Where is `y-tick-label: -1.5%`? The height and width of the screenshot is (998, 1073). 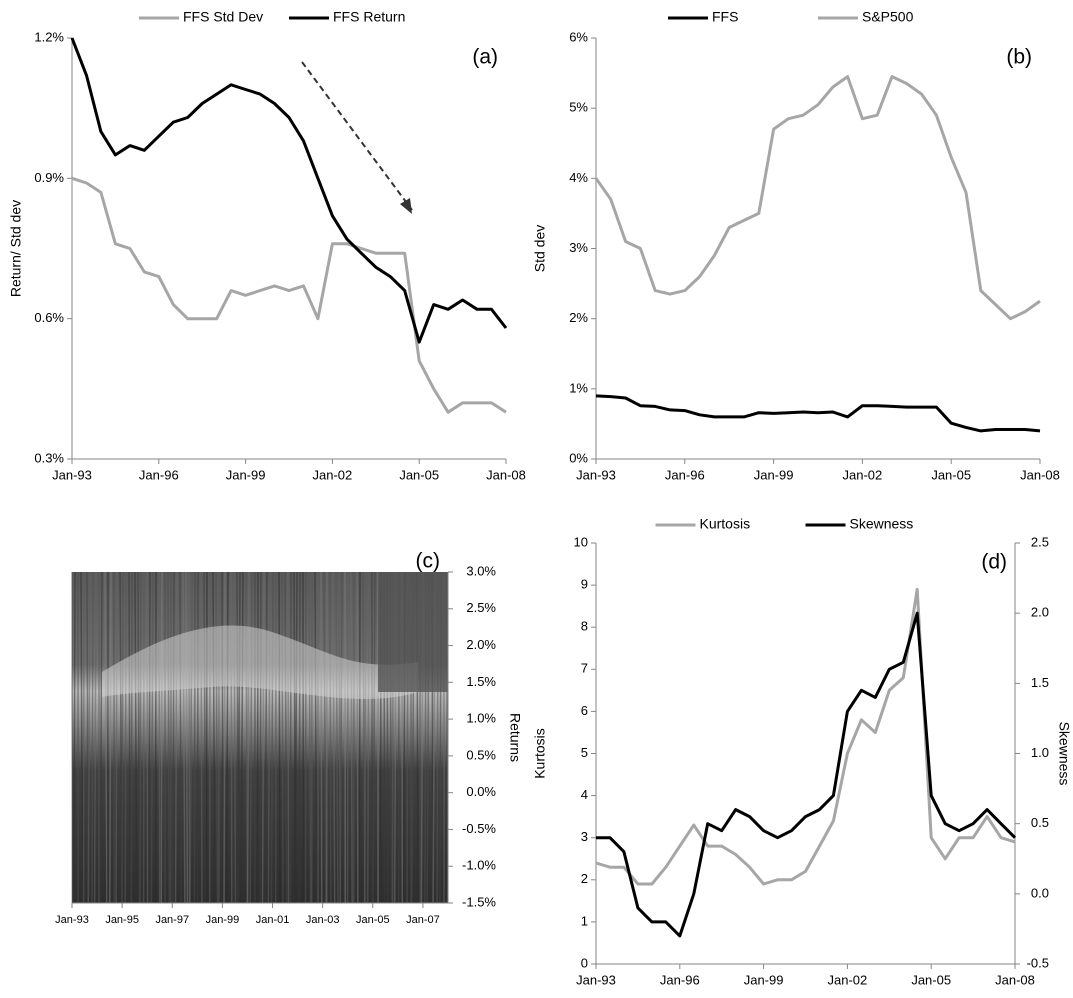 y-tick-label: -1.5% is located at coordinates (479, 901).